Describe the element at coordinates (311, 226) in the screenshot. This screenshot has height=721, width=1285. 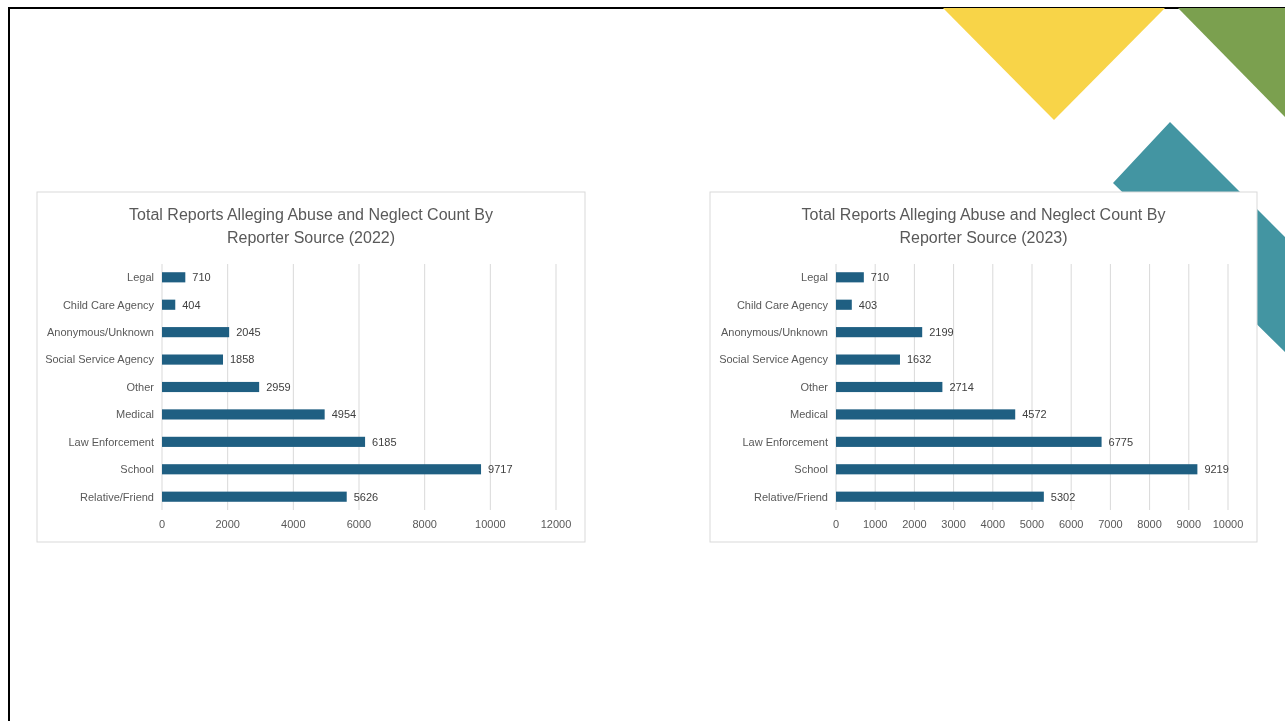
I see `chart-title: Total Reports Alleging Abuse and Neglect Count By Reporter Source (2022)` at that location.